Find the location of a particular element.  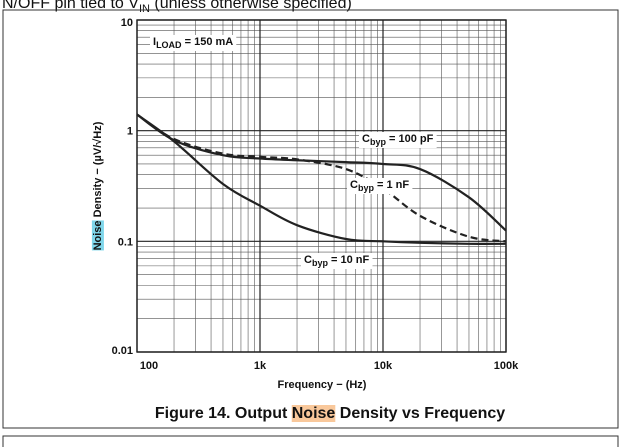

annotation: Cbyp = 10 nF is located at coordinates (337, 261).